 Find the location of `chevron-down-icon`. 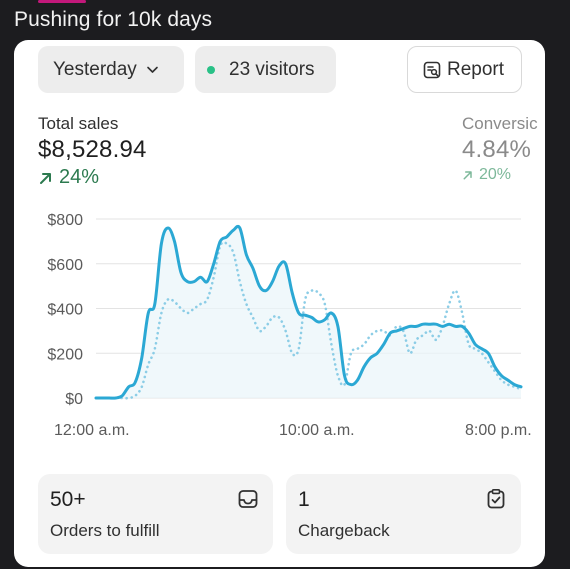

chevron-down-icon is located at coordinates (152, 69).